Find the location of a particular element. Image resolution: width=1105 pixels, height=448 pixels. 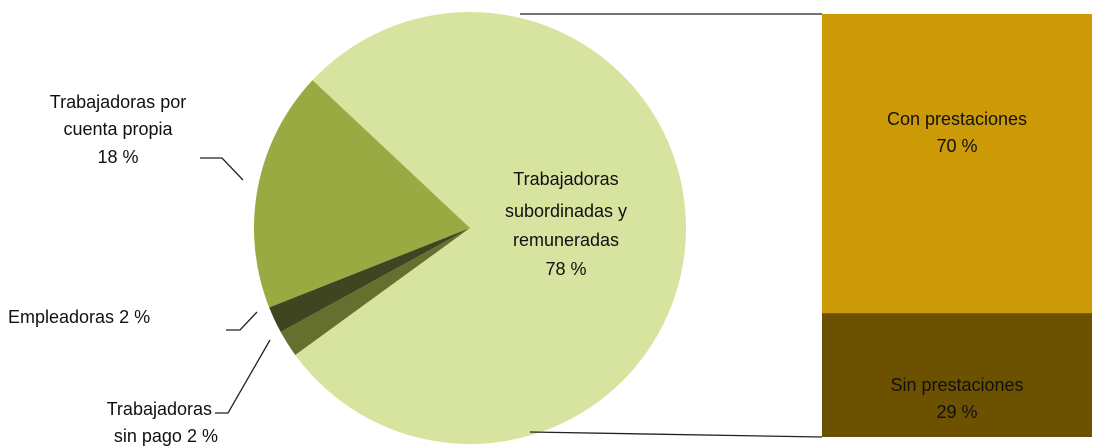

category-label: Empleadoras is located at coordinates (61, 317).